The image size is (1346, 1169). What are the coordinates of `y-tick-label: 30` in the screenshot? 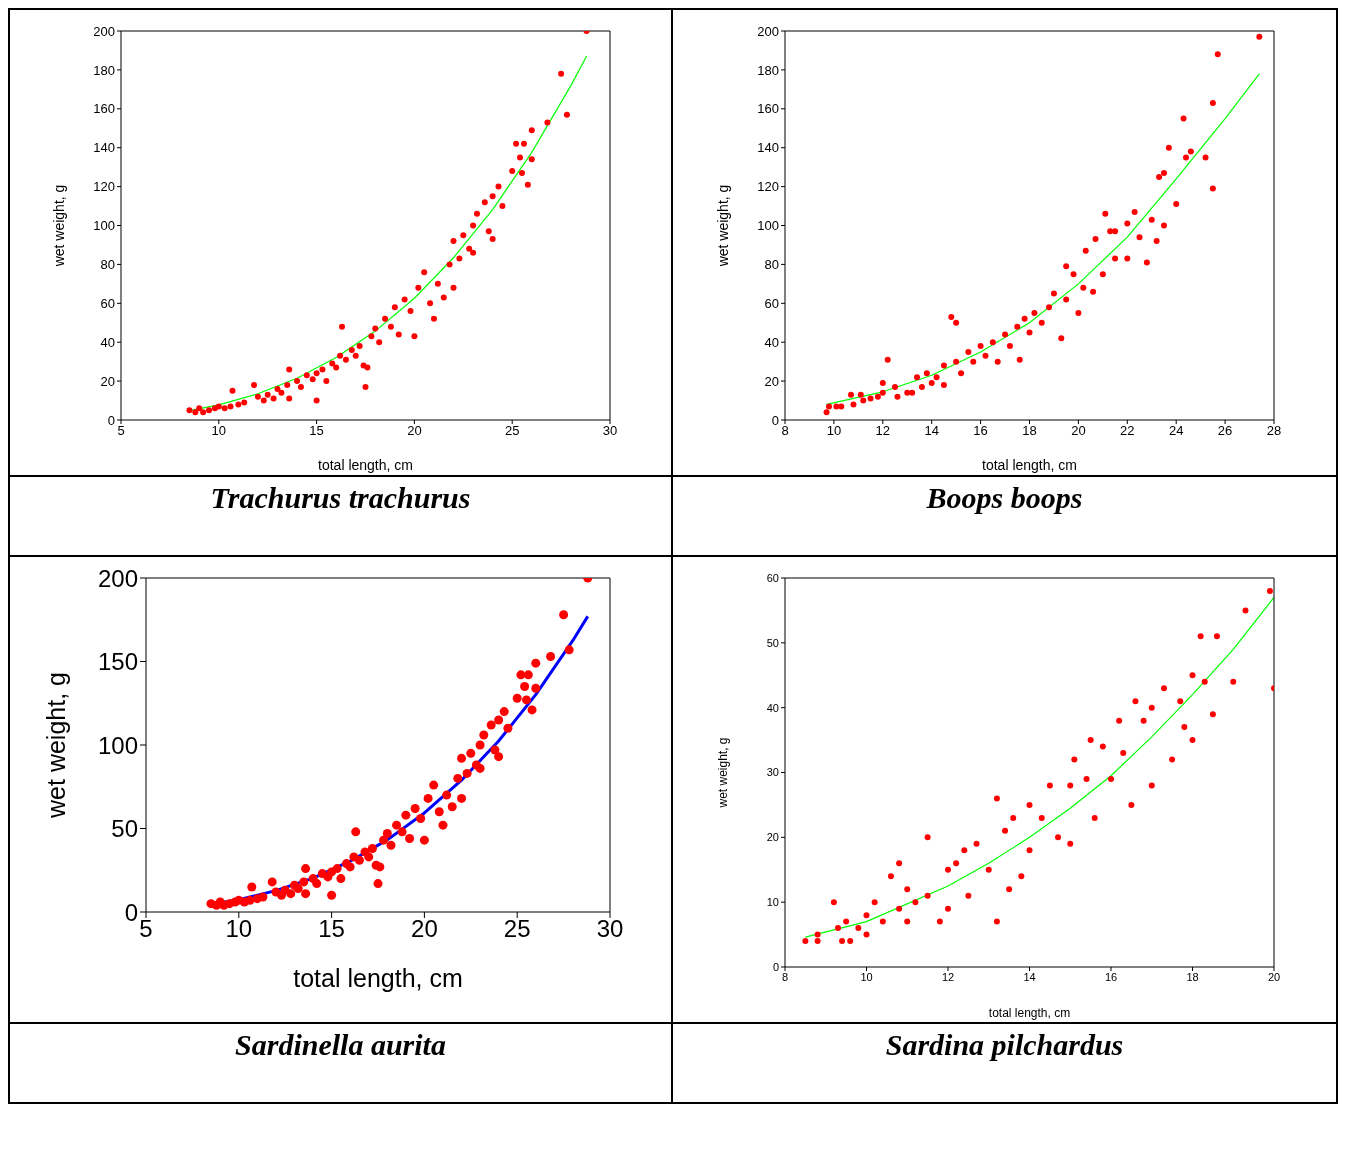 It's located at (772, 772).